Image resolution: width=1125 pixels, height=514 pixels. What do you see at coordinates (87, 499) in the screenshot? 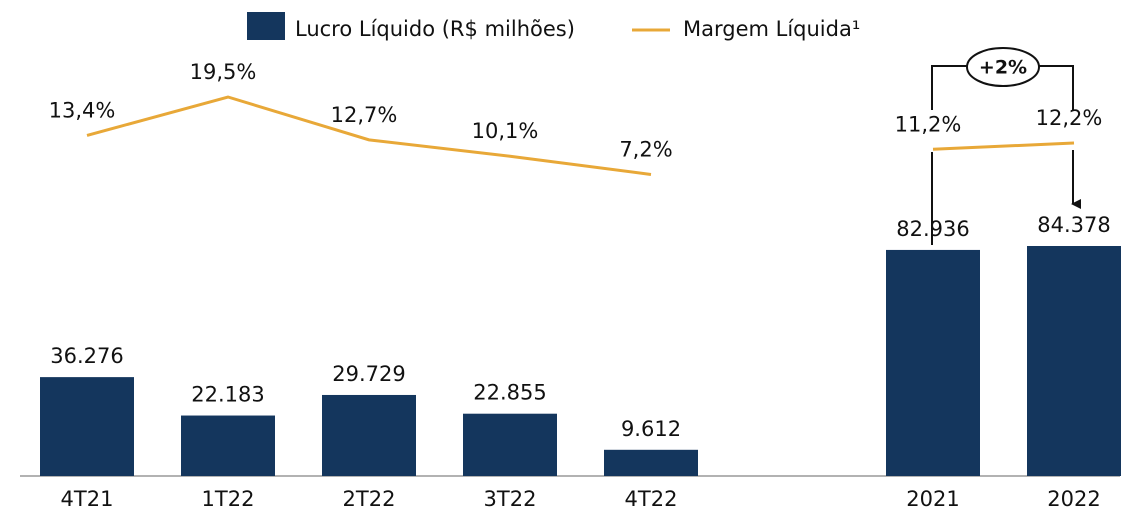
I see `x-tick-label: 4T21` at bounding box center [87, 499].